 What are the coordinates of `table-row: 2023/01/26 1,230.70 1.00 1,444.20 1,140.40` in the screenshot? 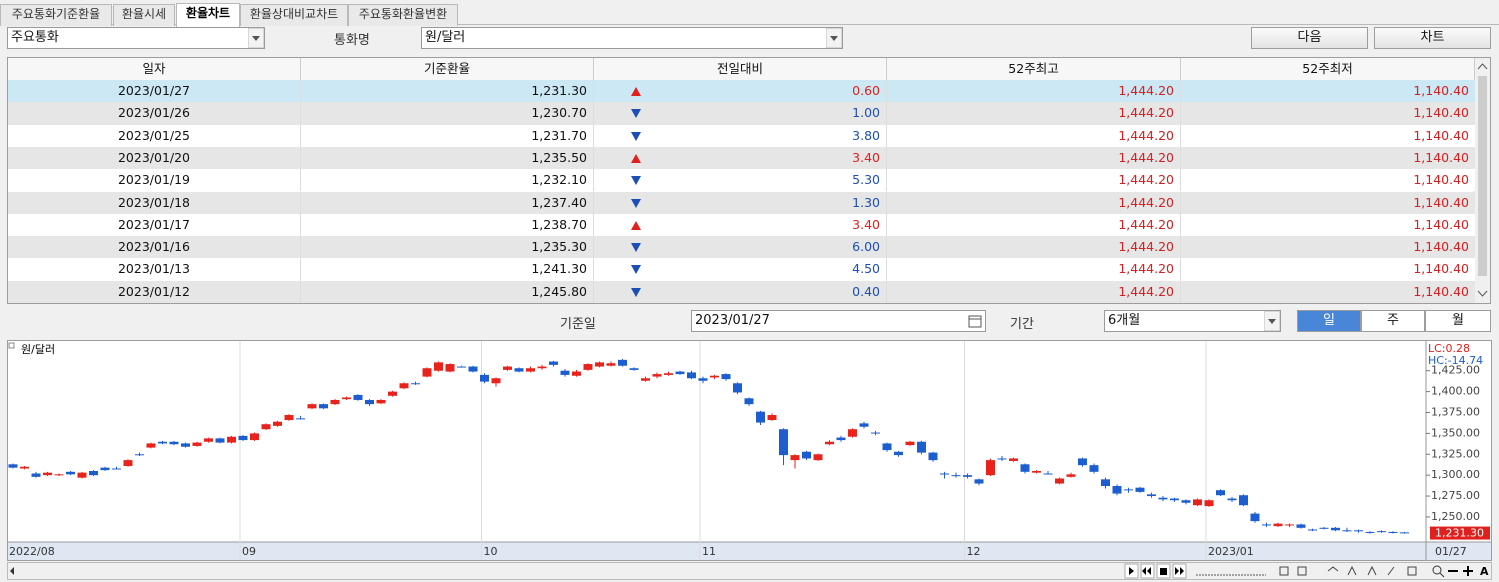 It's located at (741, 113).